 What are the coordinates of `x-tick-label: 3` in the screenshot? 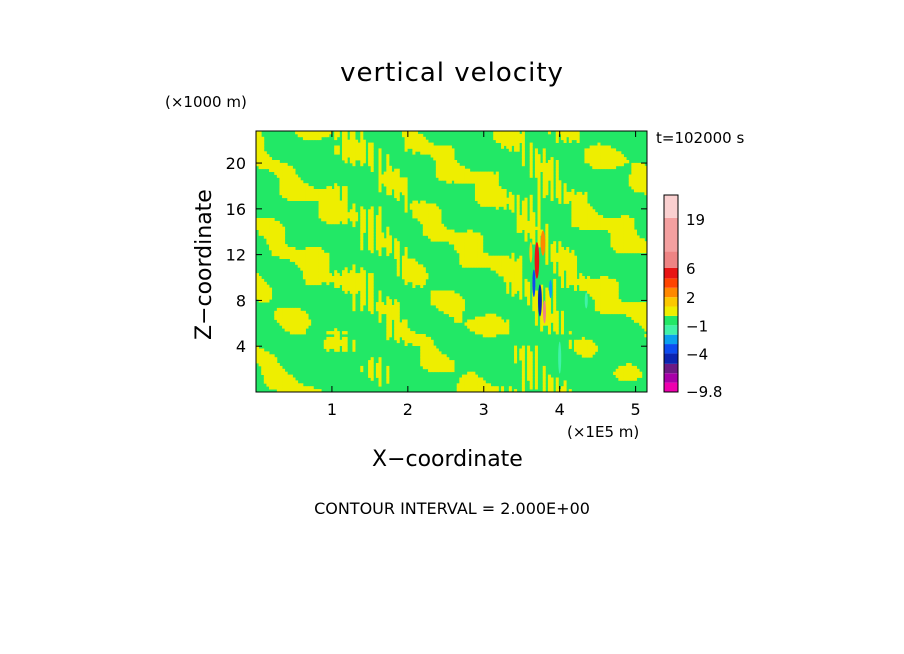 It's located at (484, 409).